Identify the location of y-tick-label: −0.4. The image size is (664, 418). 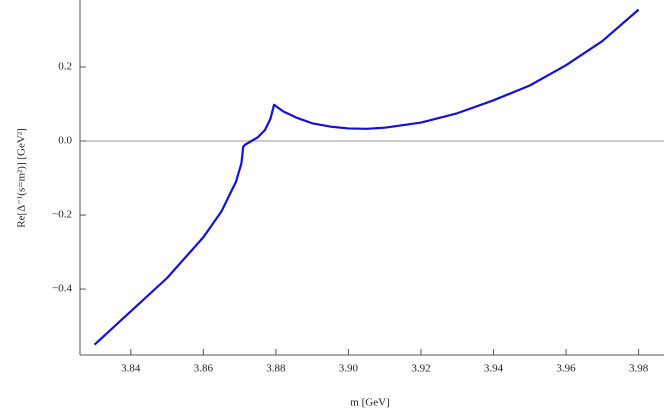
(62, 289).